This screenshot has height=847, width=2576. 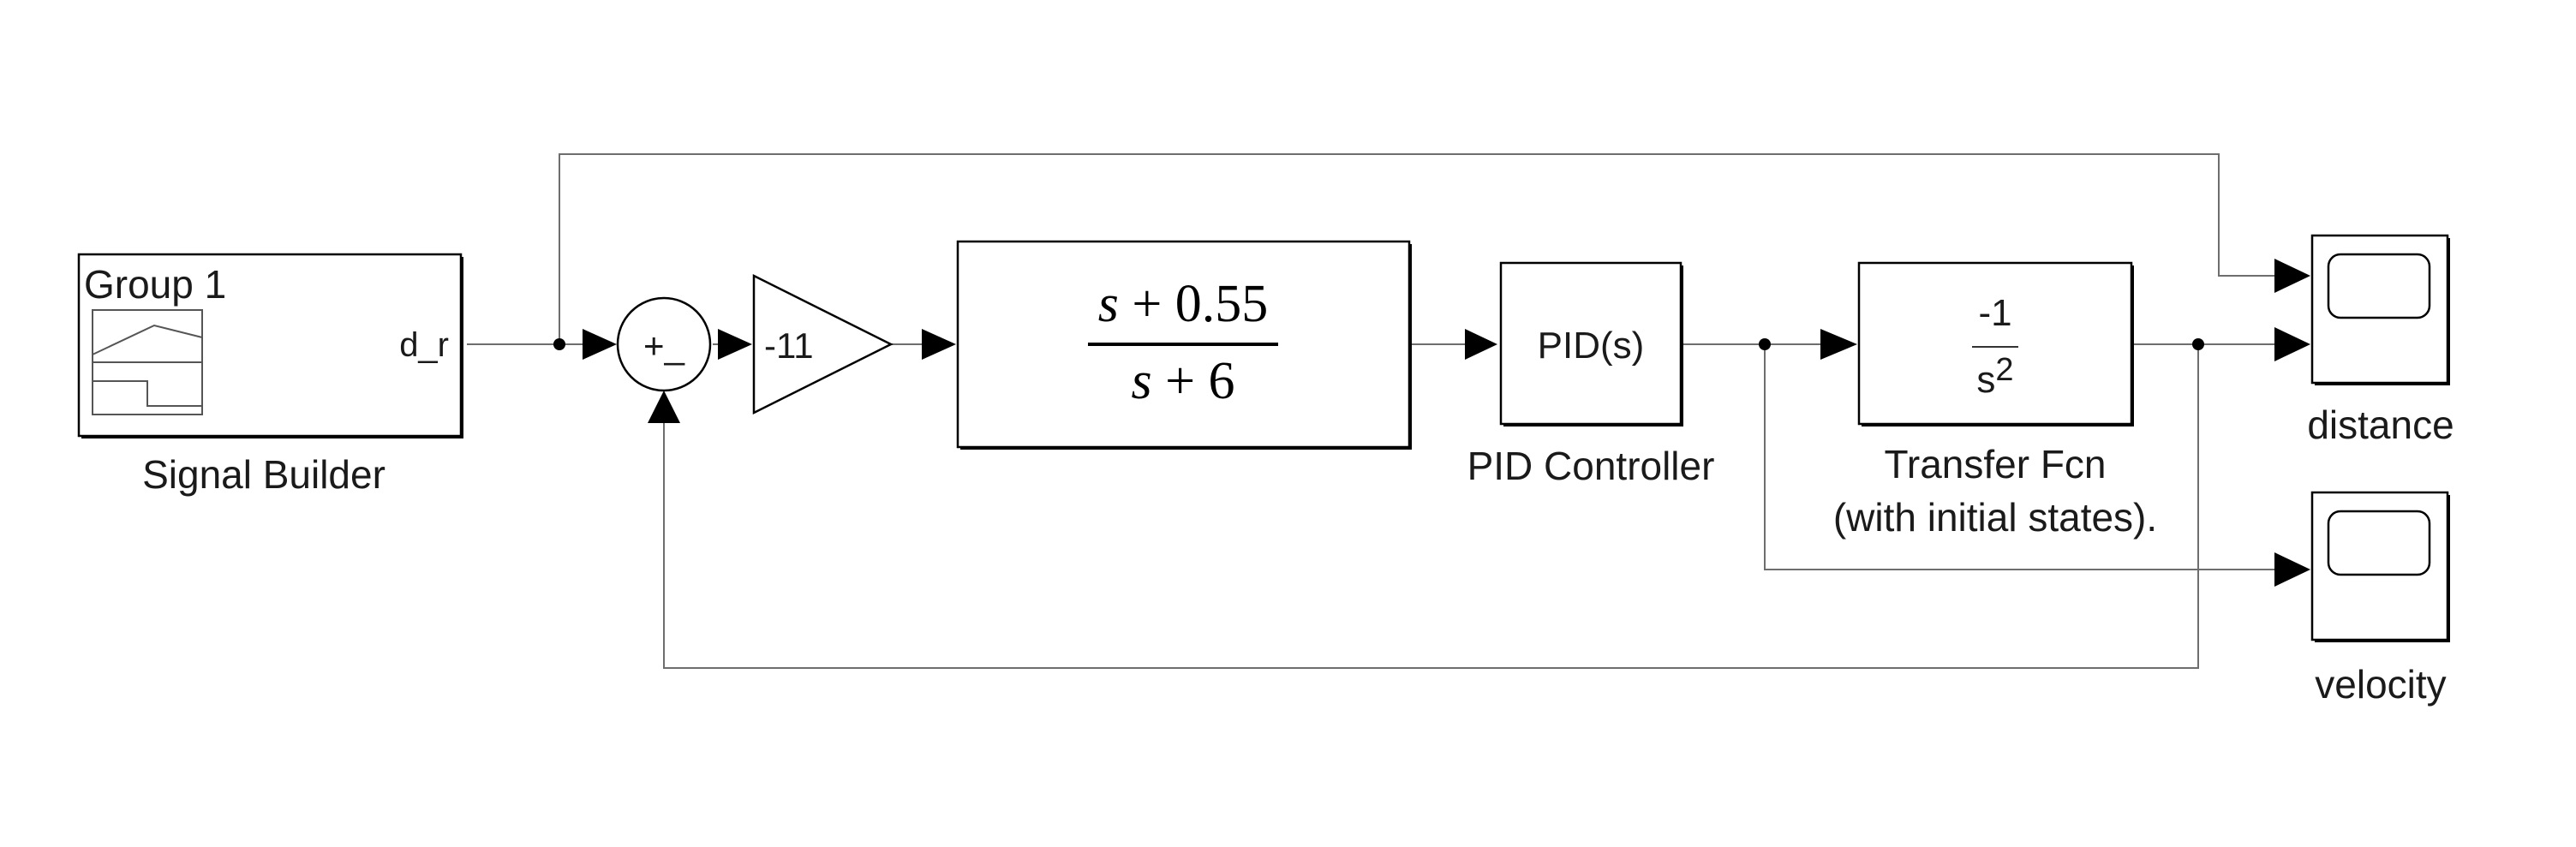 What do you see at coordinates (1378, 344) in the screenshot?
I see `branch-points` at bounding box center [1378, 344].